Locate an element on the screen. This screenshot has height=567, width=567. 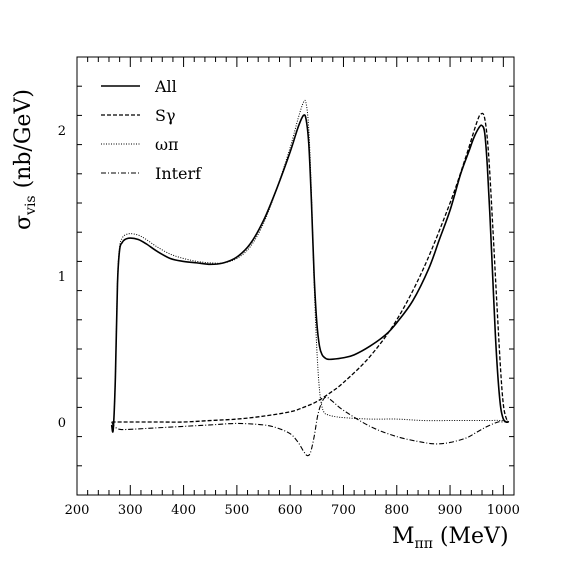
y-axis-title: σvis (nb/GeV) is located at coordinates (25, 159).